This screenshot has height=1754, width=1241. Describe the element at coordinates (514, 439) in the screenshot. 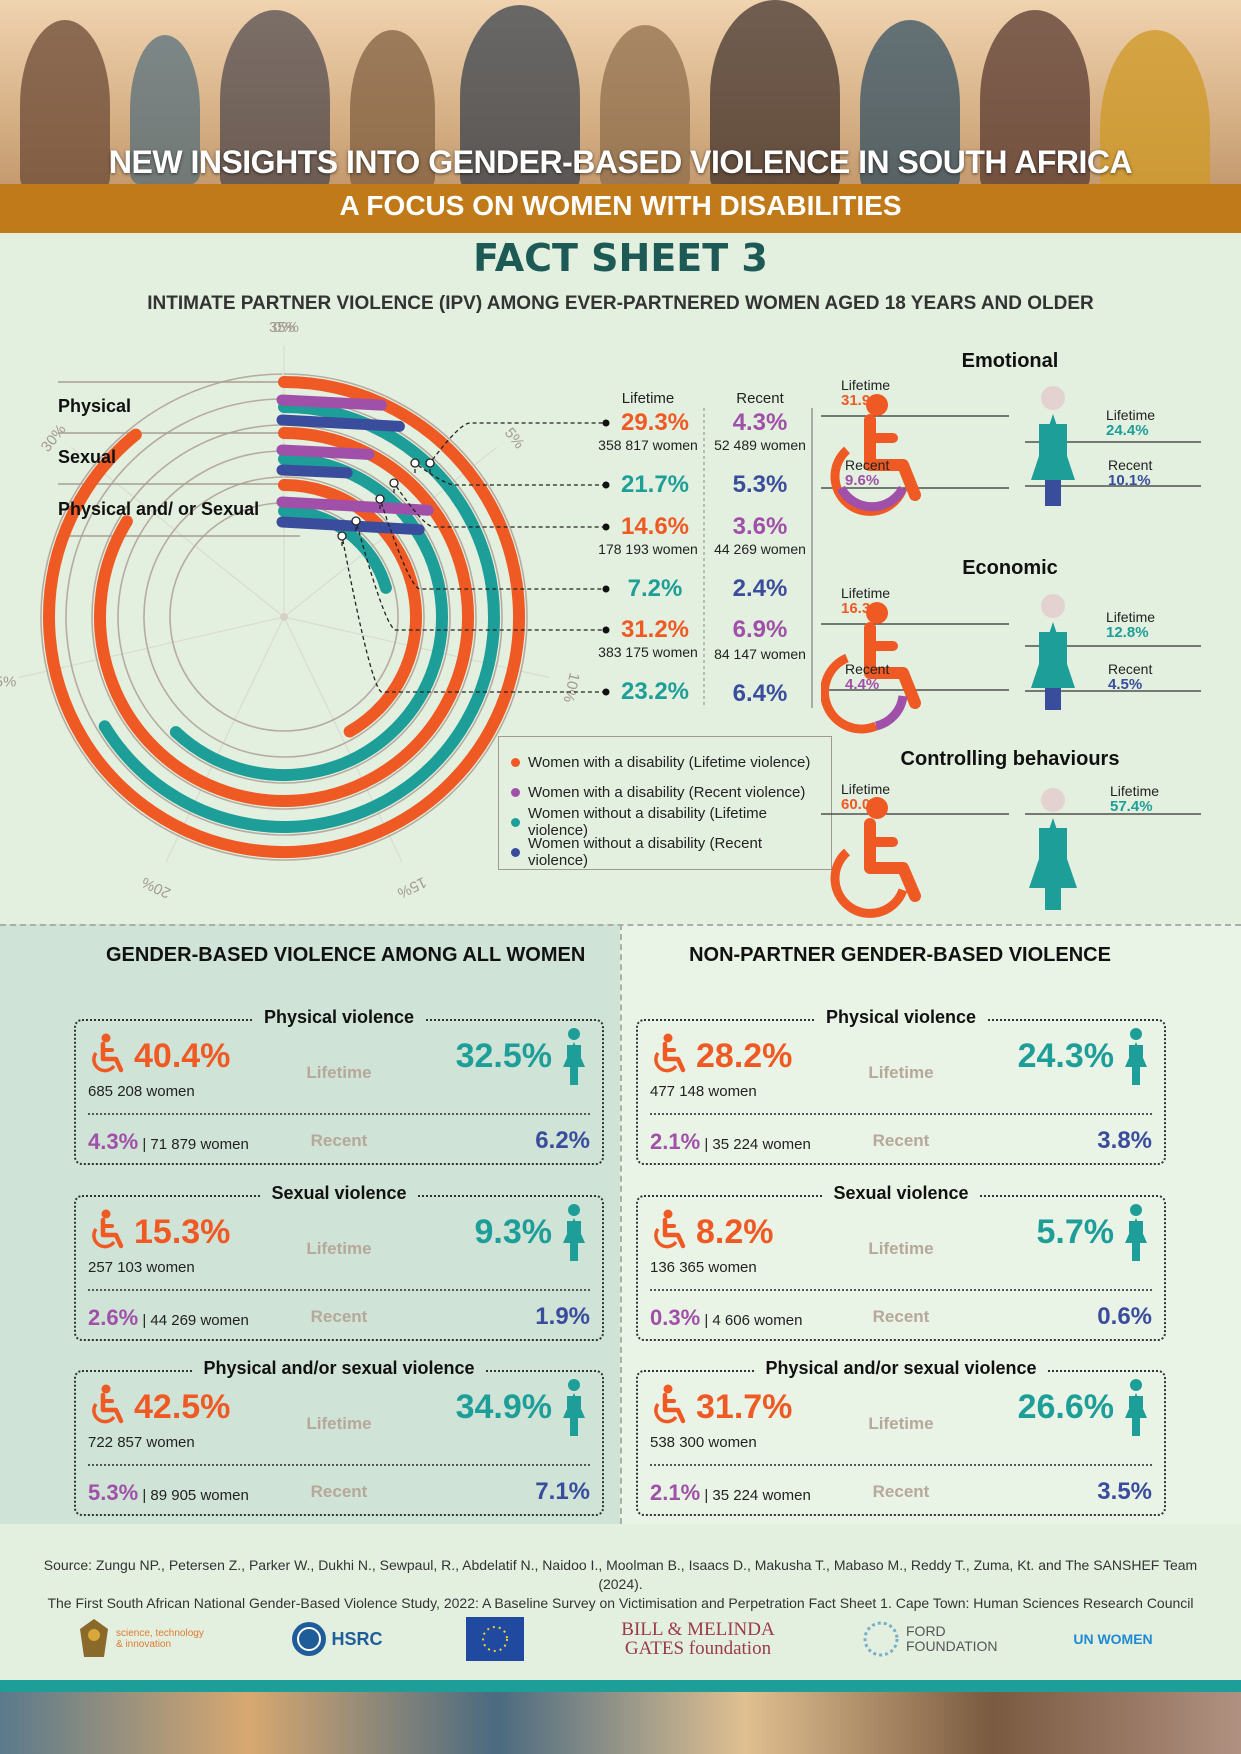

I see `axis-tick-label: 5%` at that location.